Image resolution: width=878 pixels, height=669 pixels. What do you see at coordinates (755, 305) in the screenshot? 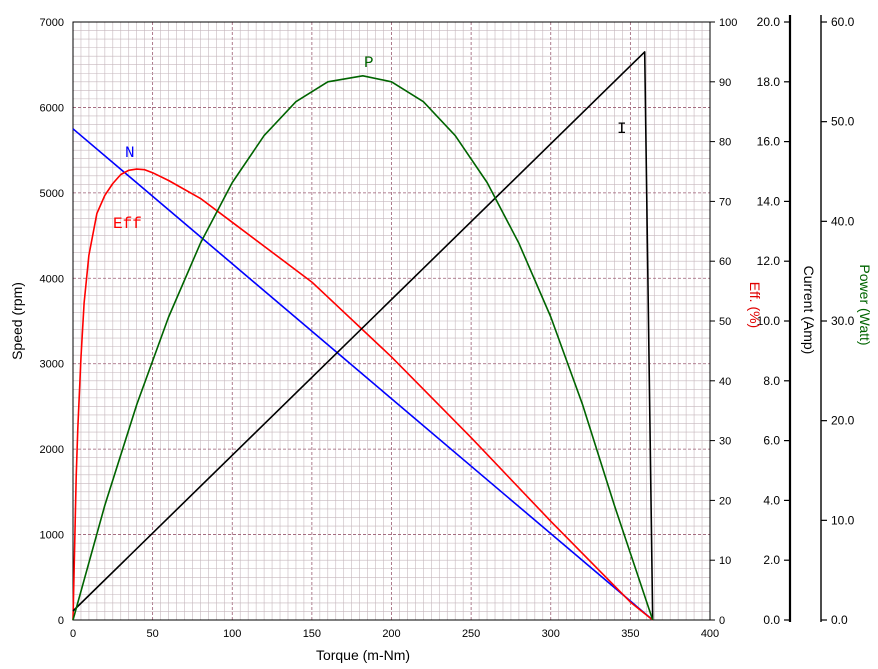
I see `eff-axis-label: Eff. (%)` at bounding box center [755, 305].